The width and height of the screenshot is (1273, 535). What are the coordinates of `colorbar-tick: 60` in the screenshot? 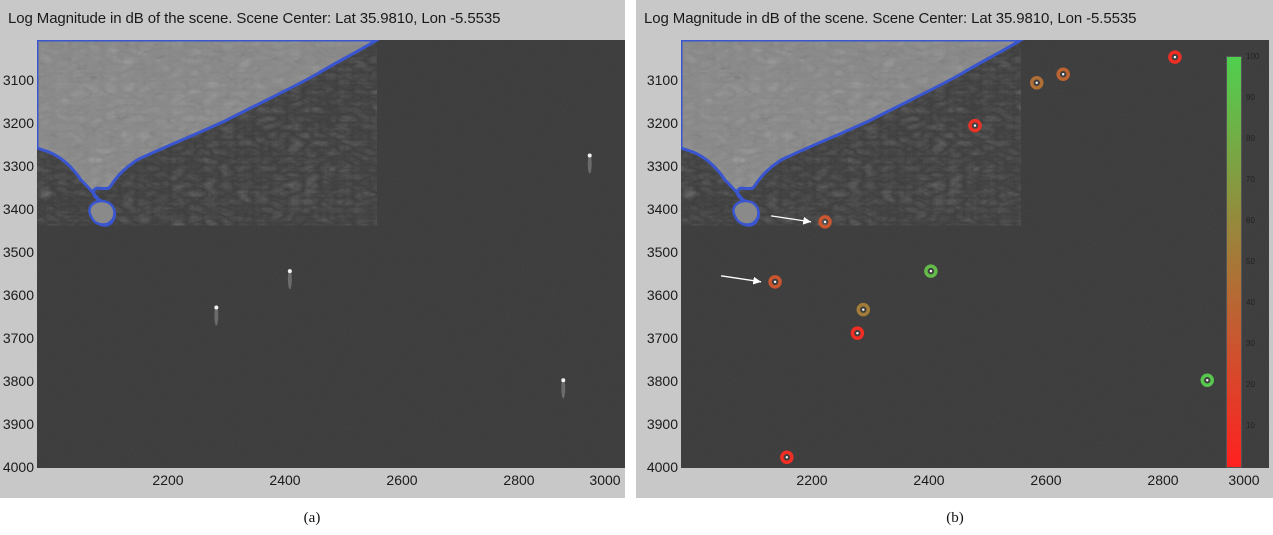 It's located at (1250, 220).